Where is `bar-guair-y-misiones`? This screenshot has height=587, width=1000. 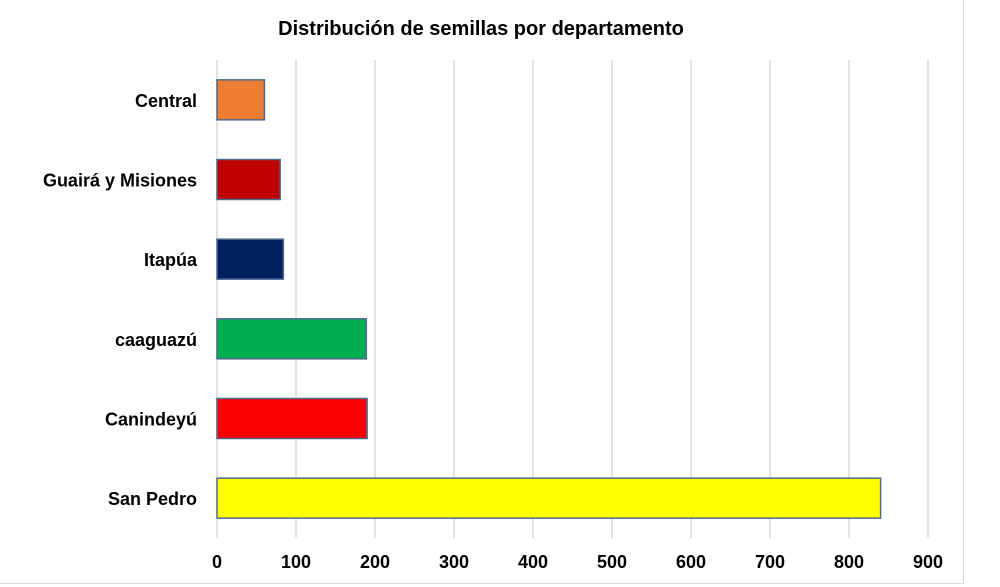 bar-guair-y-misiones is located at coordinates (248, 179).